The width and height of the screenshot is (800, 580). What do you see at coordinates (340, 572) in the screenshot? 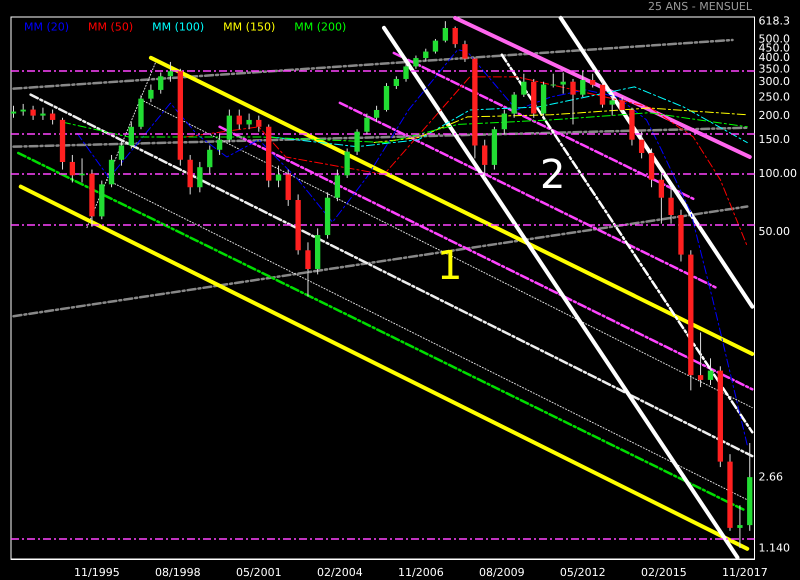
I see `x-tick-label: 02/2004` at bounding box center [340, 572].